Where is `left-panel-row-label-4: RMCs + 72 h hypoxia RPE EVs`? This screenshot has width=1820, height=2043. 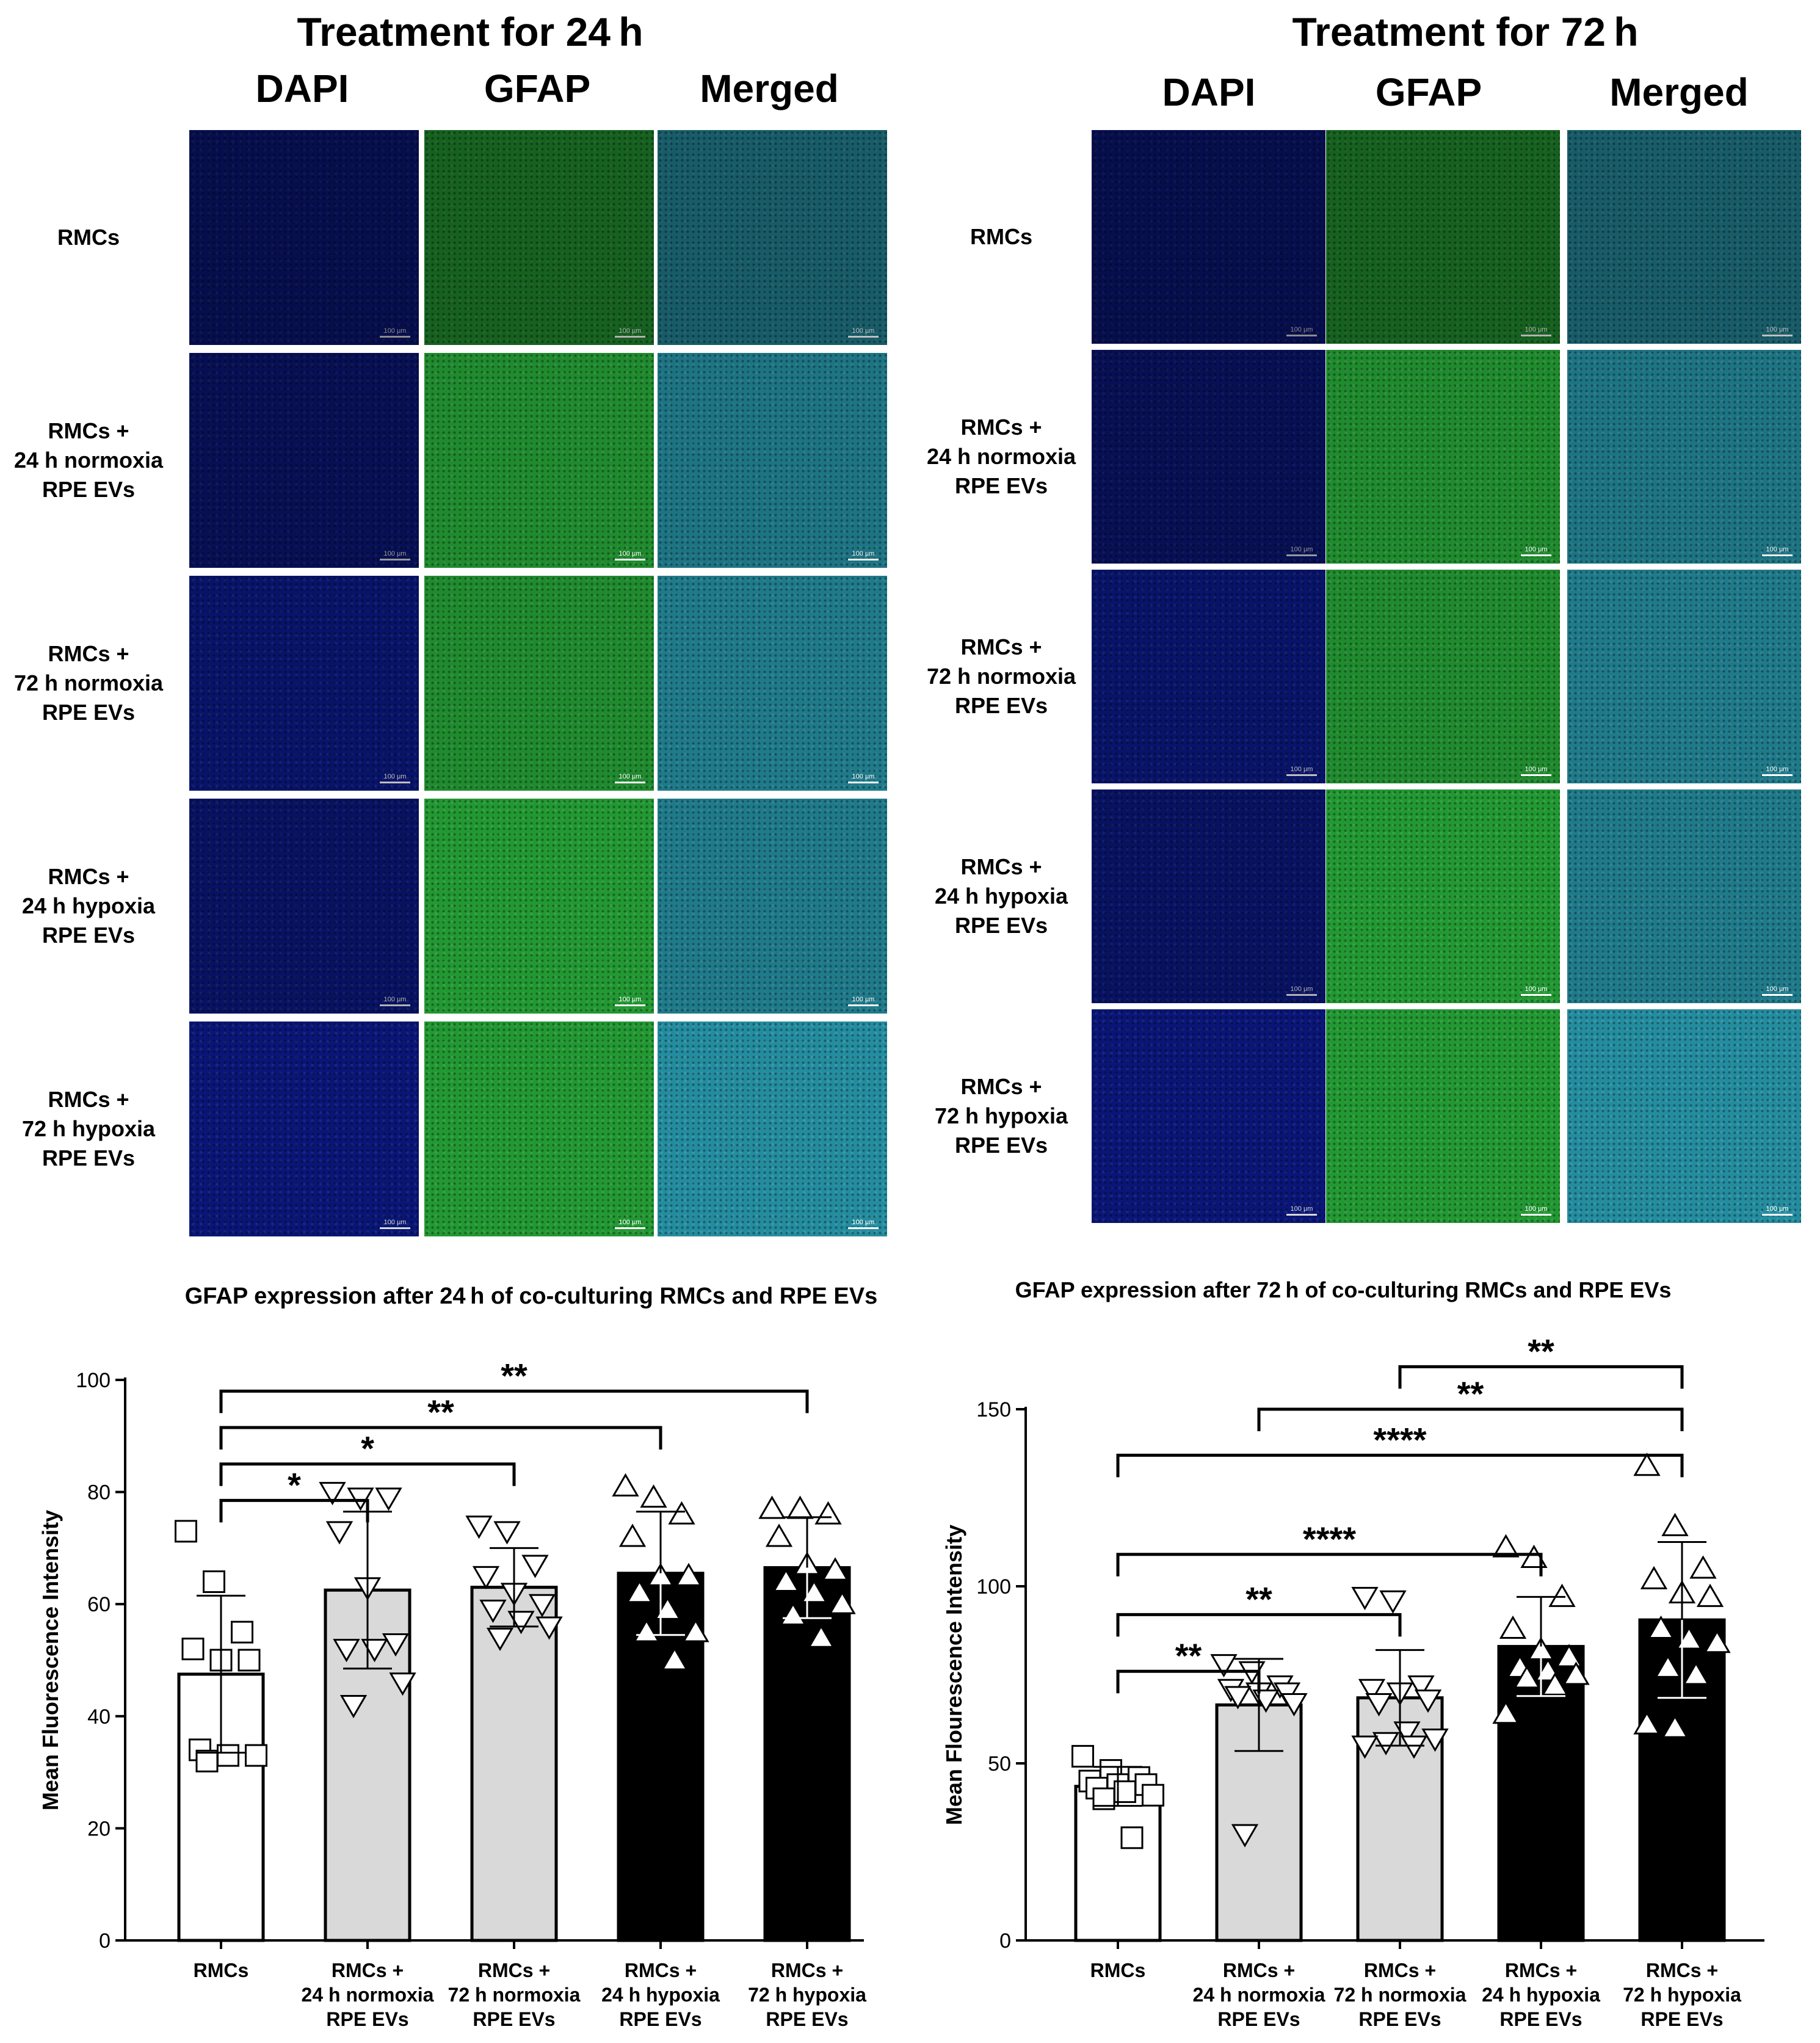 left-panel-row-label-4: RMCs + 72 h hypoxia RPE EVs is located at coordinates (88, 1128).